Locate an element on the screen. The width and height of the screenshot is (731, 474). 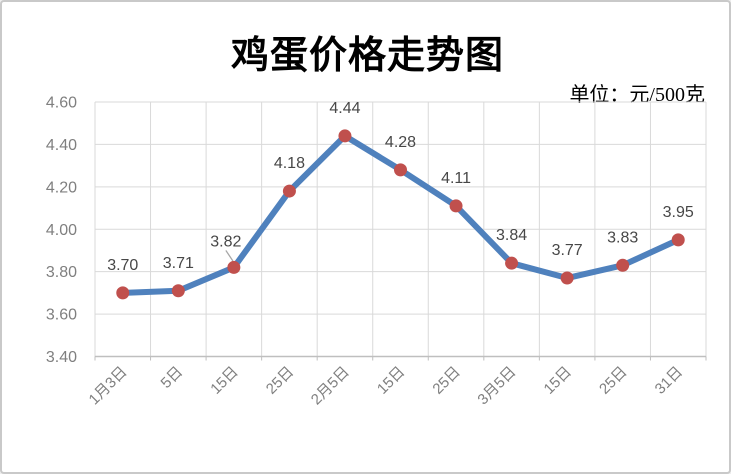
label-leader-line is located at coordinates (229, 256).